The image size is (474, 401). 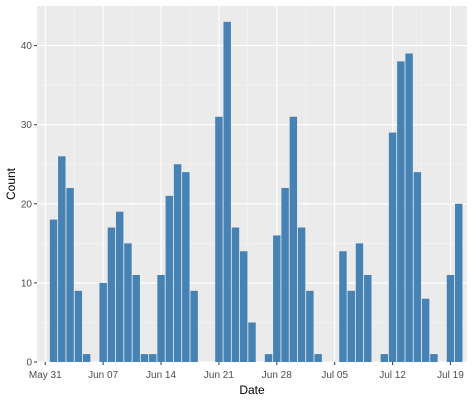 What do you see at coordinates (334, 375) in the screenshot?
I see `x-tick-label: Jul 05` at bounding box center [334, 375].